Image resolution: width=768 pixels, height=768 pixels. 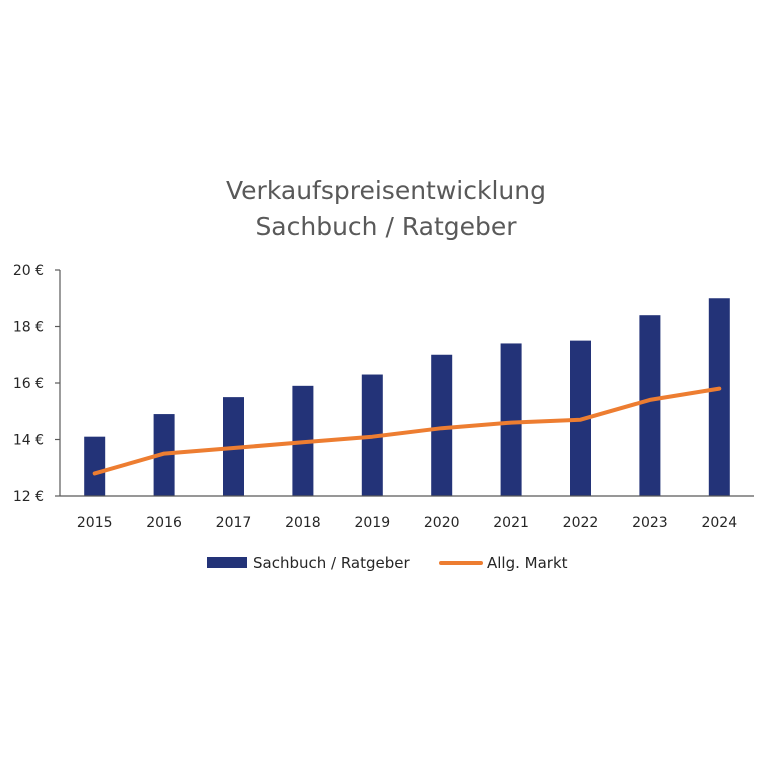 What do you see at coordinates (511, 419) in the screenshot?
I see `bar-2021` at bounding box center [511, 419].